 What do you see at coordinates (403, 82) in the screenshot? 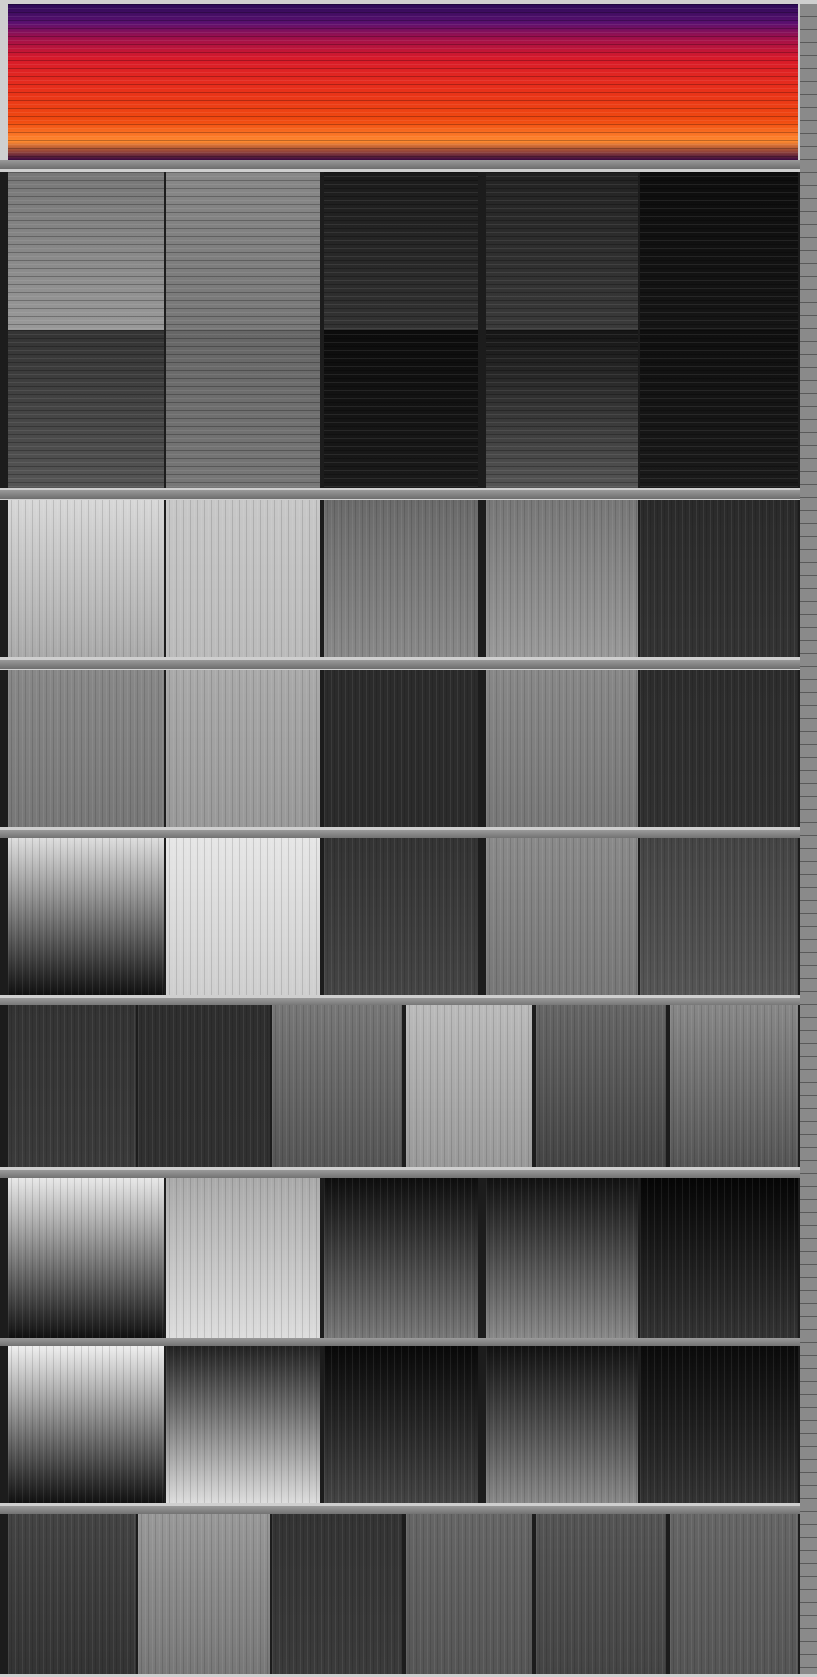
I see `spectrogram` at bounding box center [403, 82].